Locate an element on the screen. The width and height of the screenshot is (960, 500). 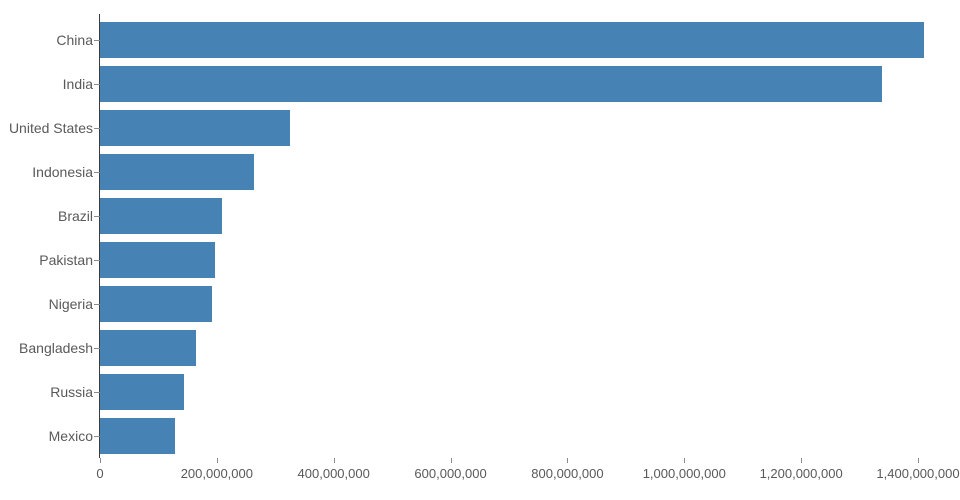
y-tick-label-indonesia: Indonesia is located at coordinates (62, 172).